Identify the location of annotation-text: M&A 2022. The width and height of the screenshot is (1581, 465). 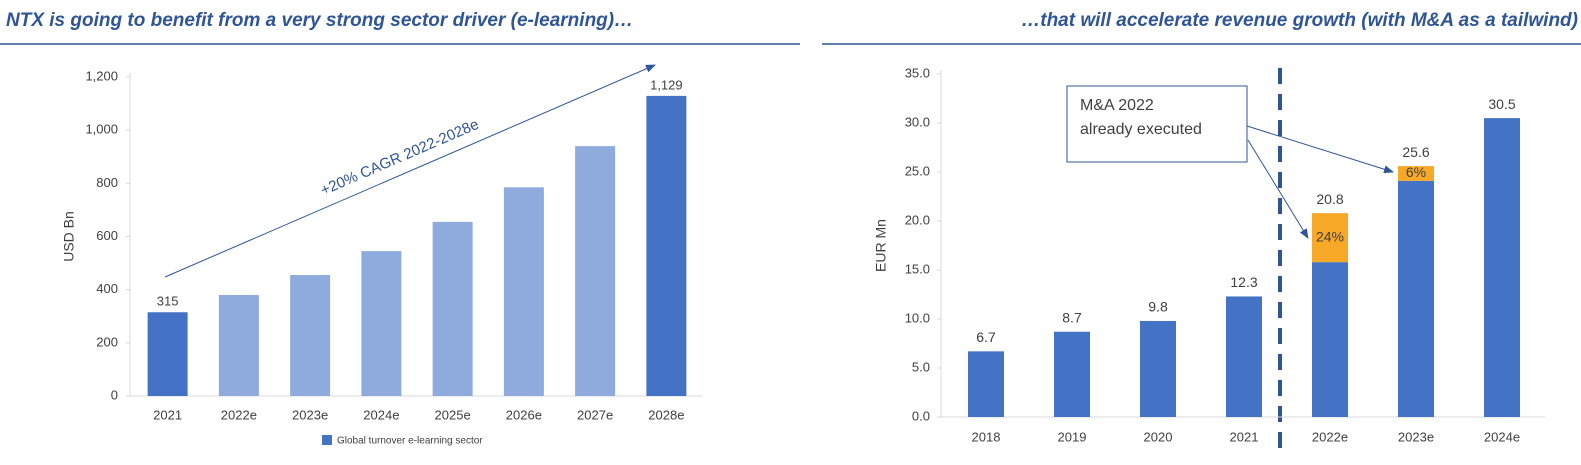
(1117, 105).